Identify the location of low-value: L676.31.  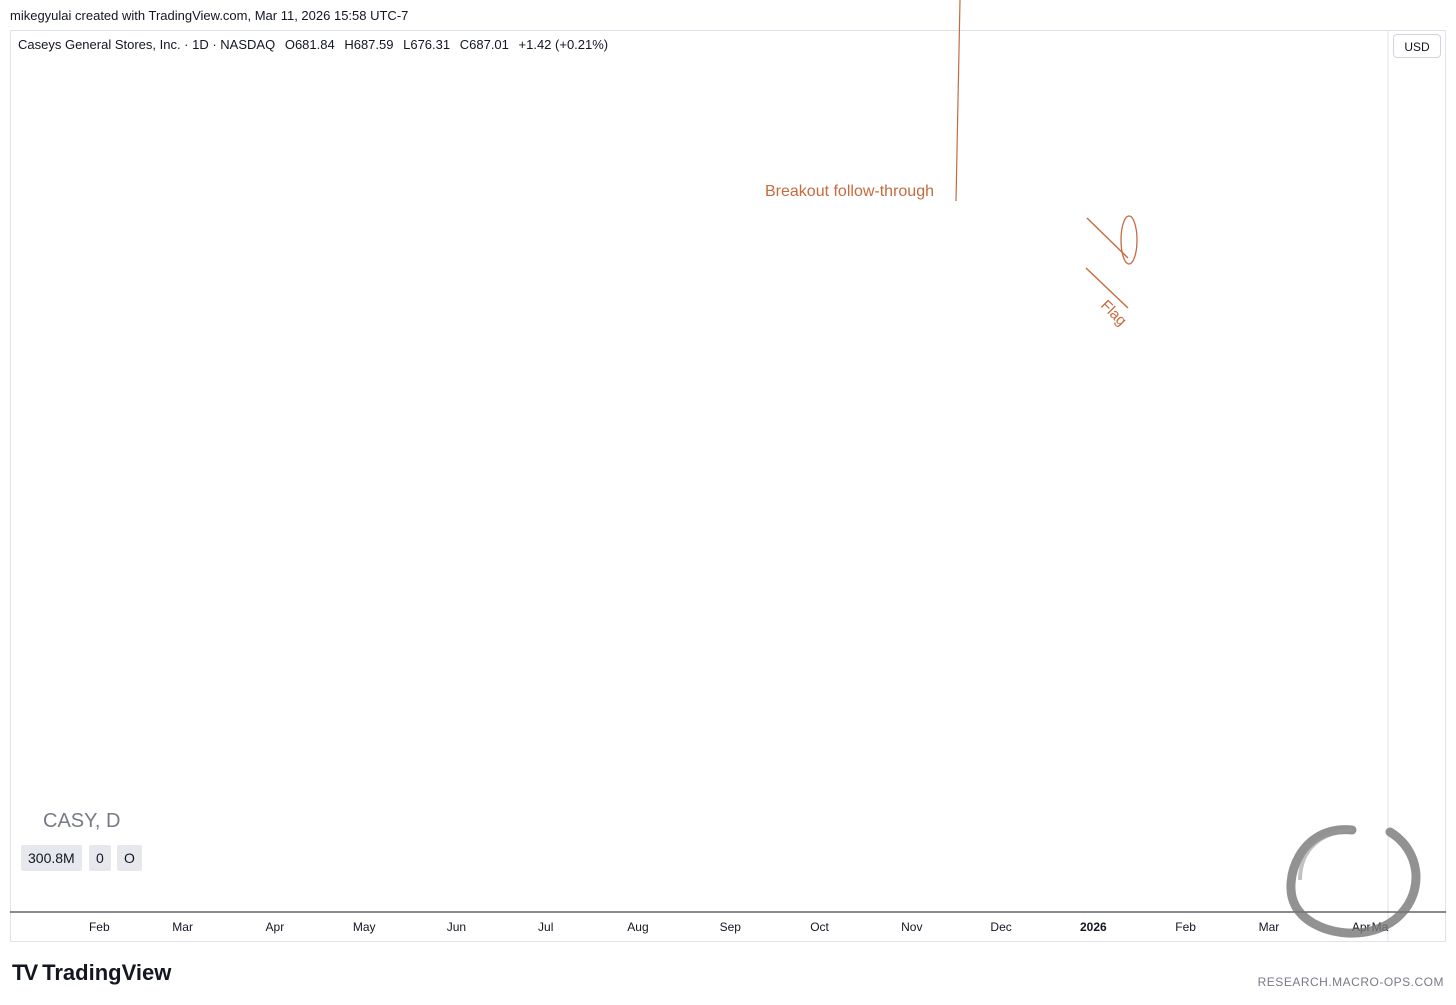
(427, 44).